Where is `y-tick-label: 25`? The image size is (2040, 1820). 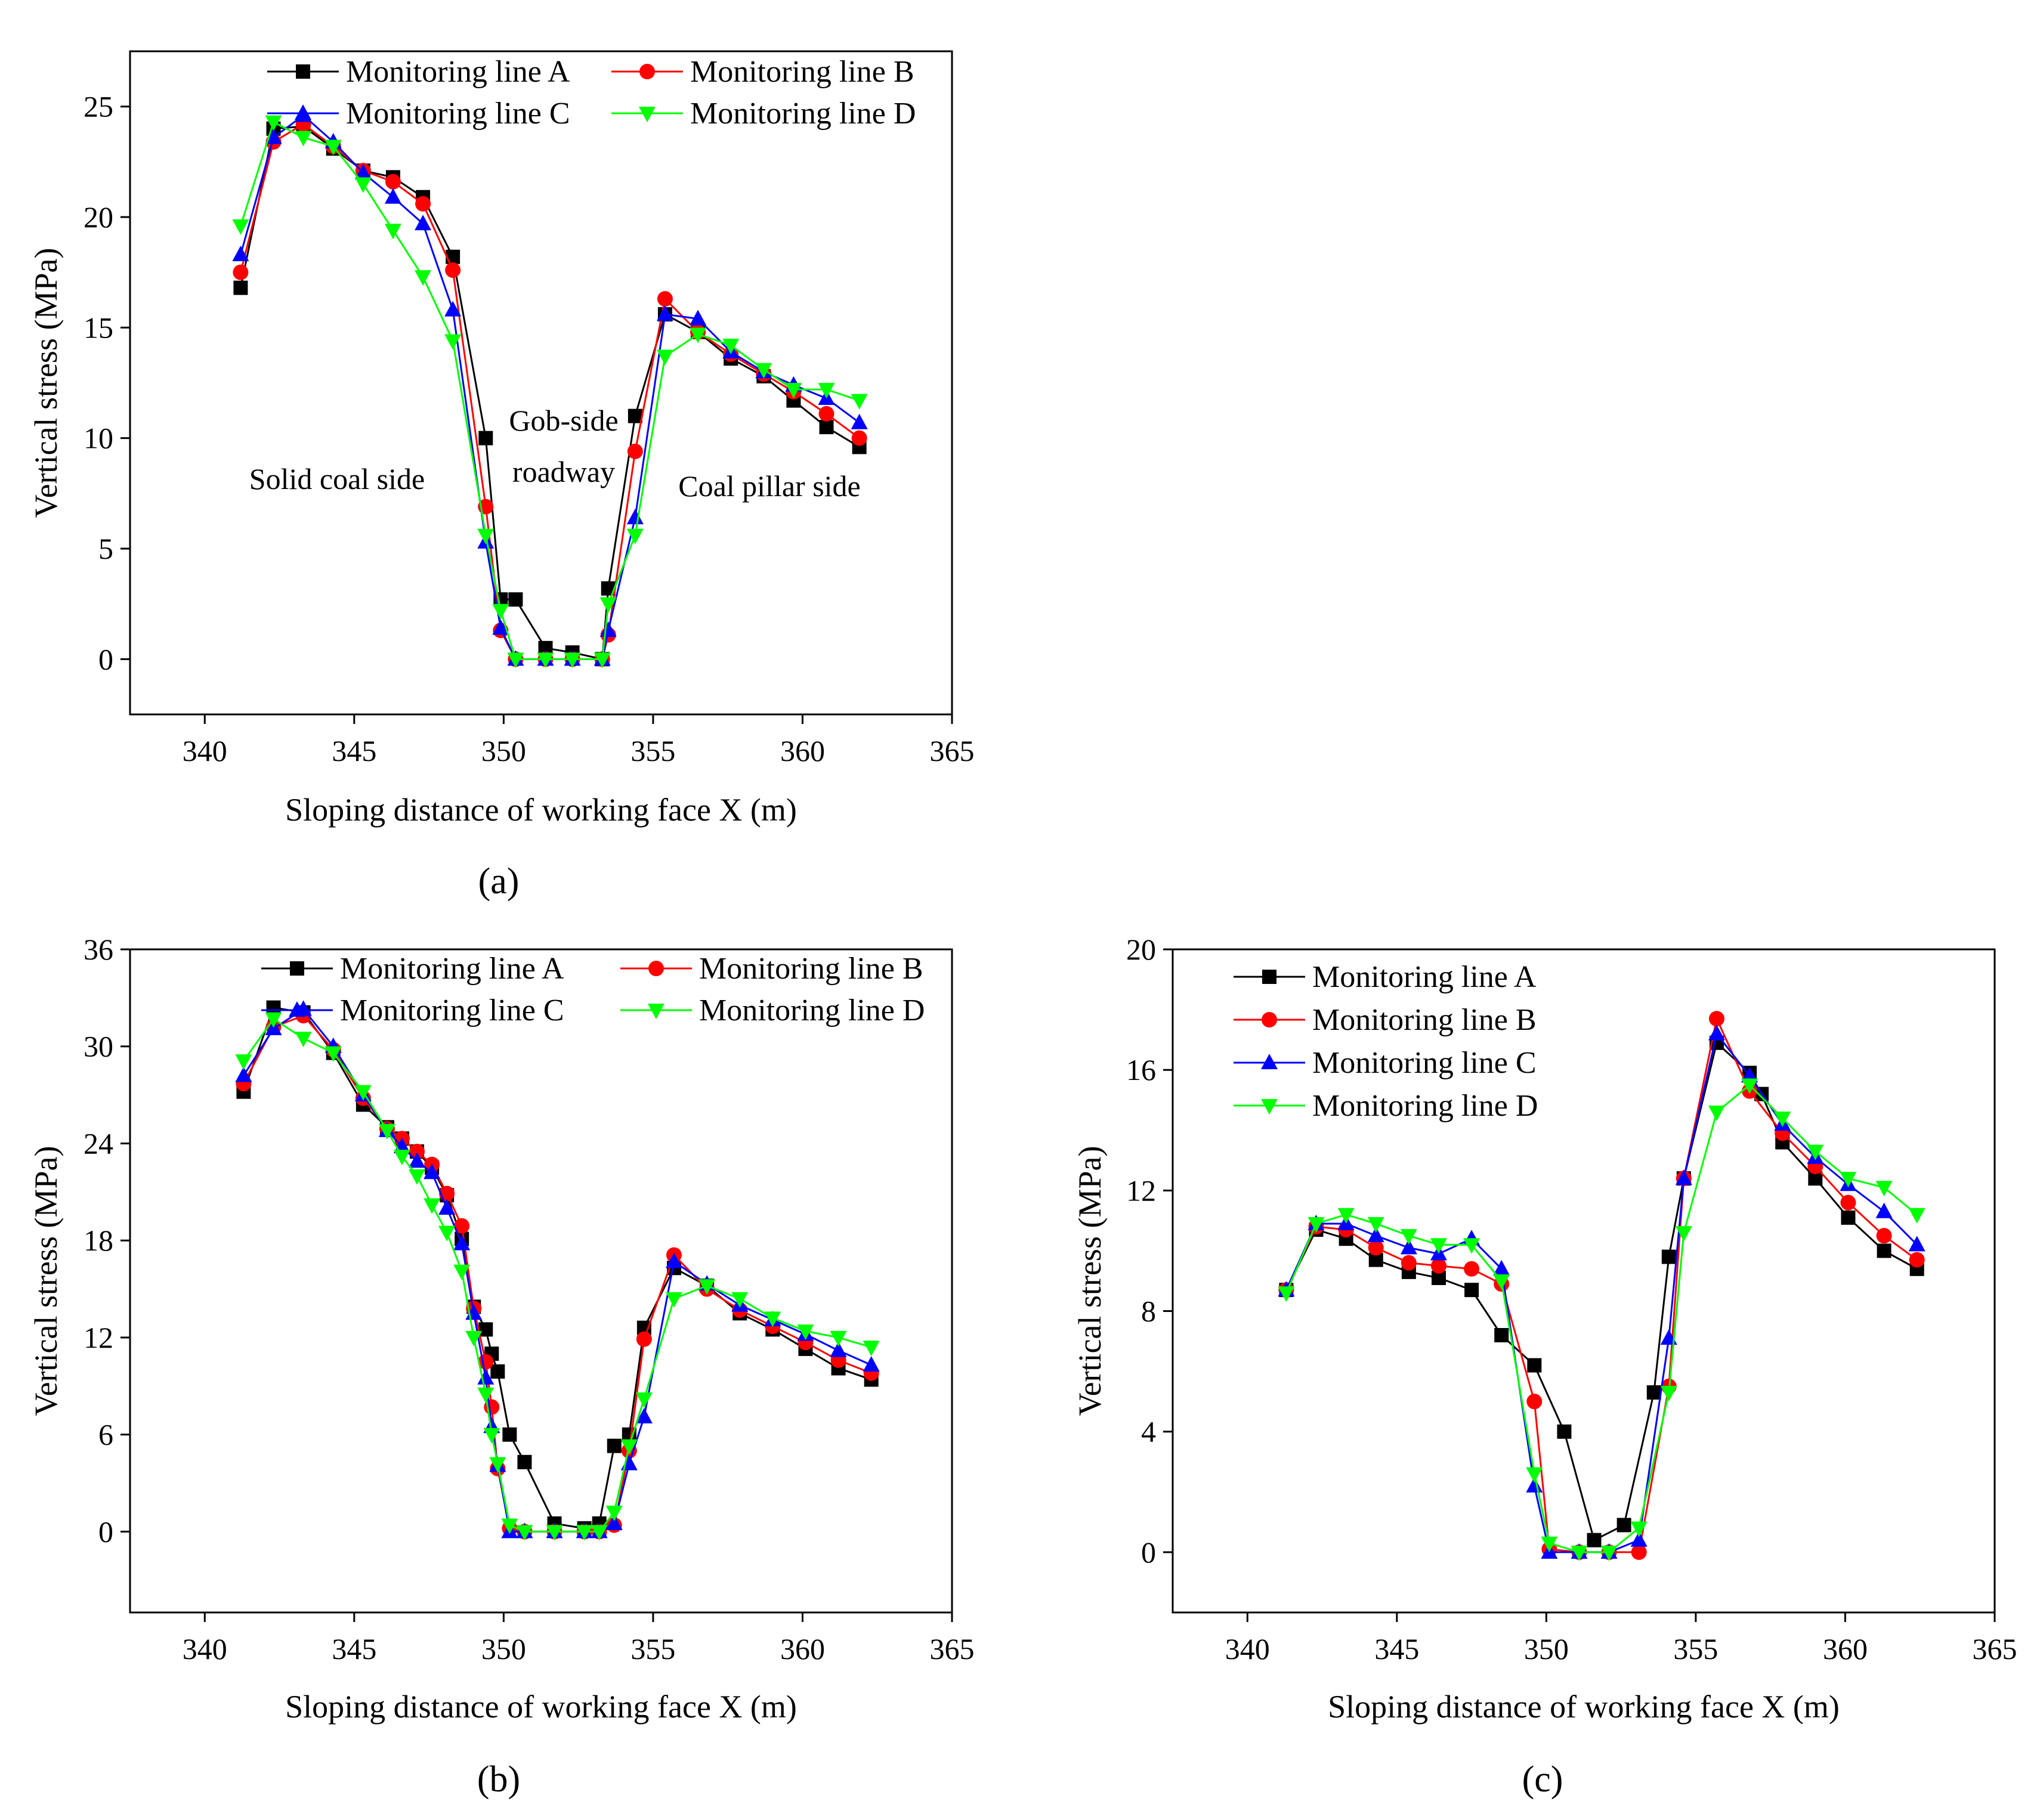
y-tick-label: 25 is located at coordinates (98, 106).